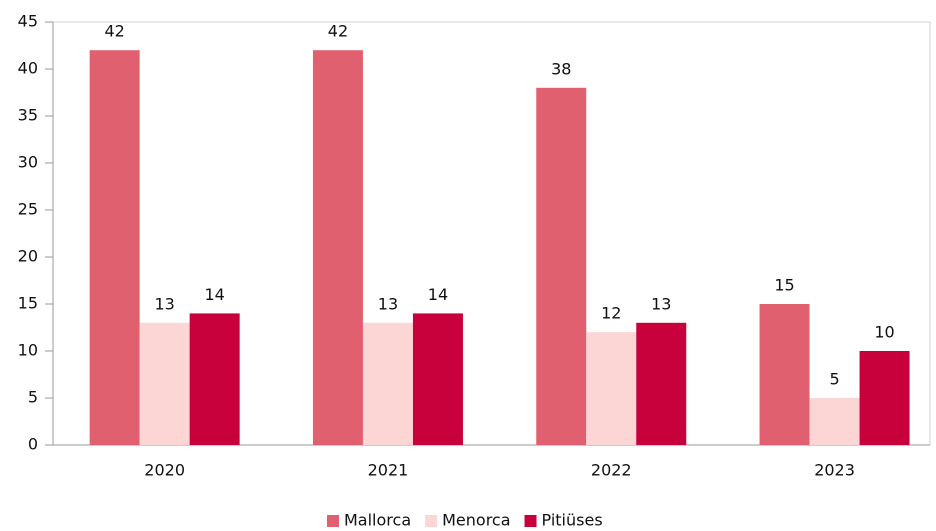 The image size is (936, 531). I want to click on y-tick-label: 30, so click(28, 162).